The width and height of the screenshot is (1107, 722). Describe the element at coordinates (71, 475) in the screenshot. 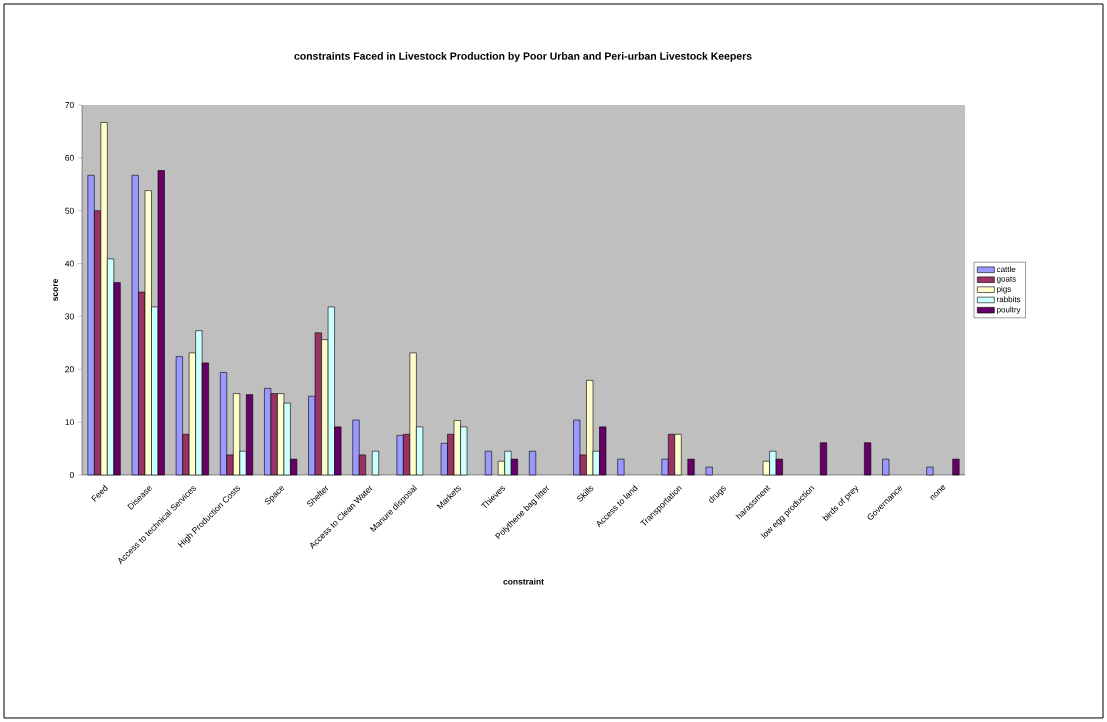

I see `y-tick-label: 0` at that location.